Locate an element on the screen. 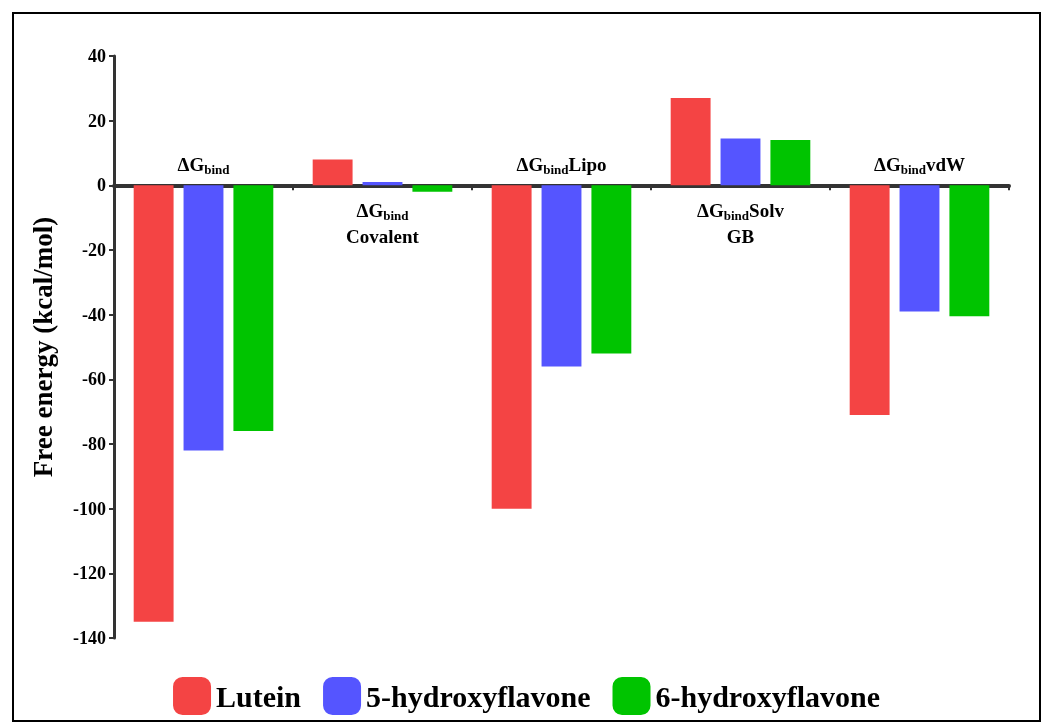  legend-label: Lutein is located at coordinates (259, 696).